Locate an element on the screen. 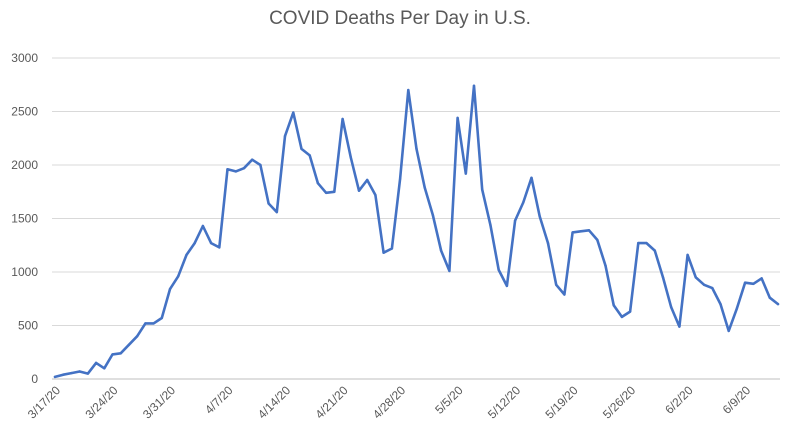 Image resolution: width=800 pixels, height=445 pixels. x-tick-label: 5/5/20 is located at coordinates (449, 400).